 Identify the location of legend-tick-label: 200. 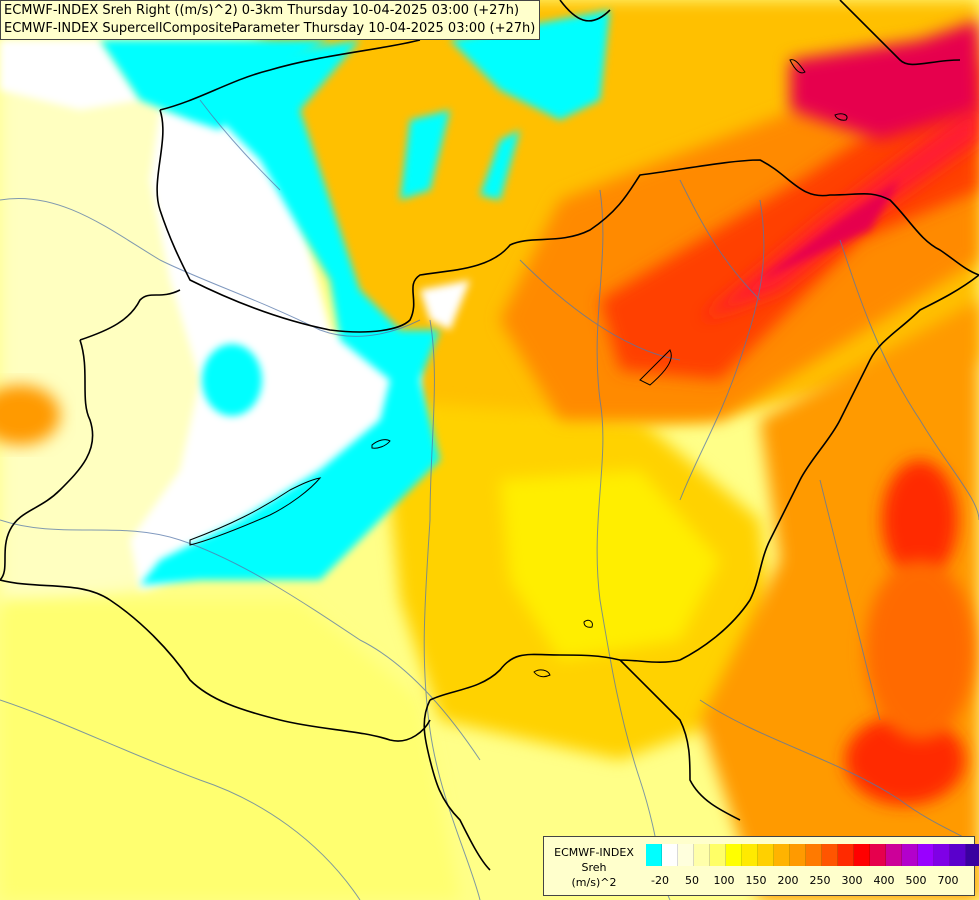
(788, 880).